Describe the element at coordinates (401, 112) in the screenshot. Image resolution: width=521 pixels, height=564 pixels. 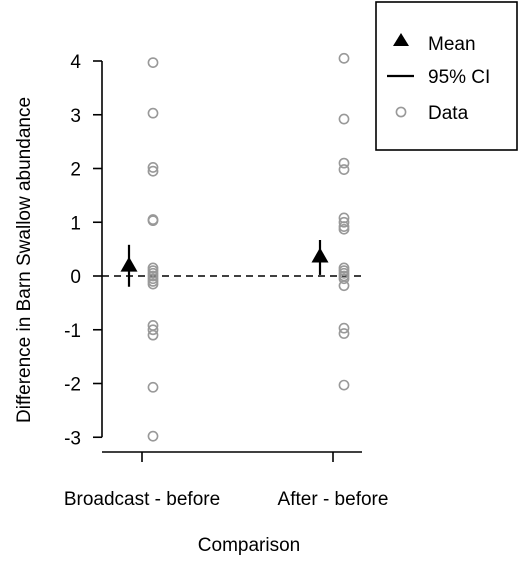
I see `legend-data-circle-icon` at that location.